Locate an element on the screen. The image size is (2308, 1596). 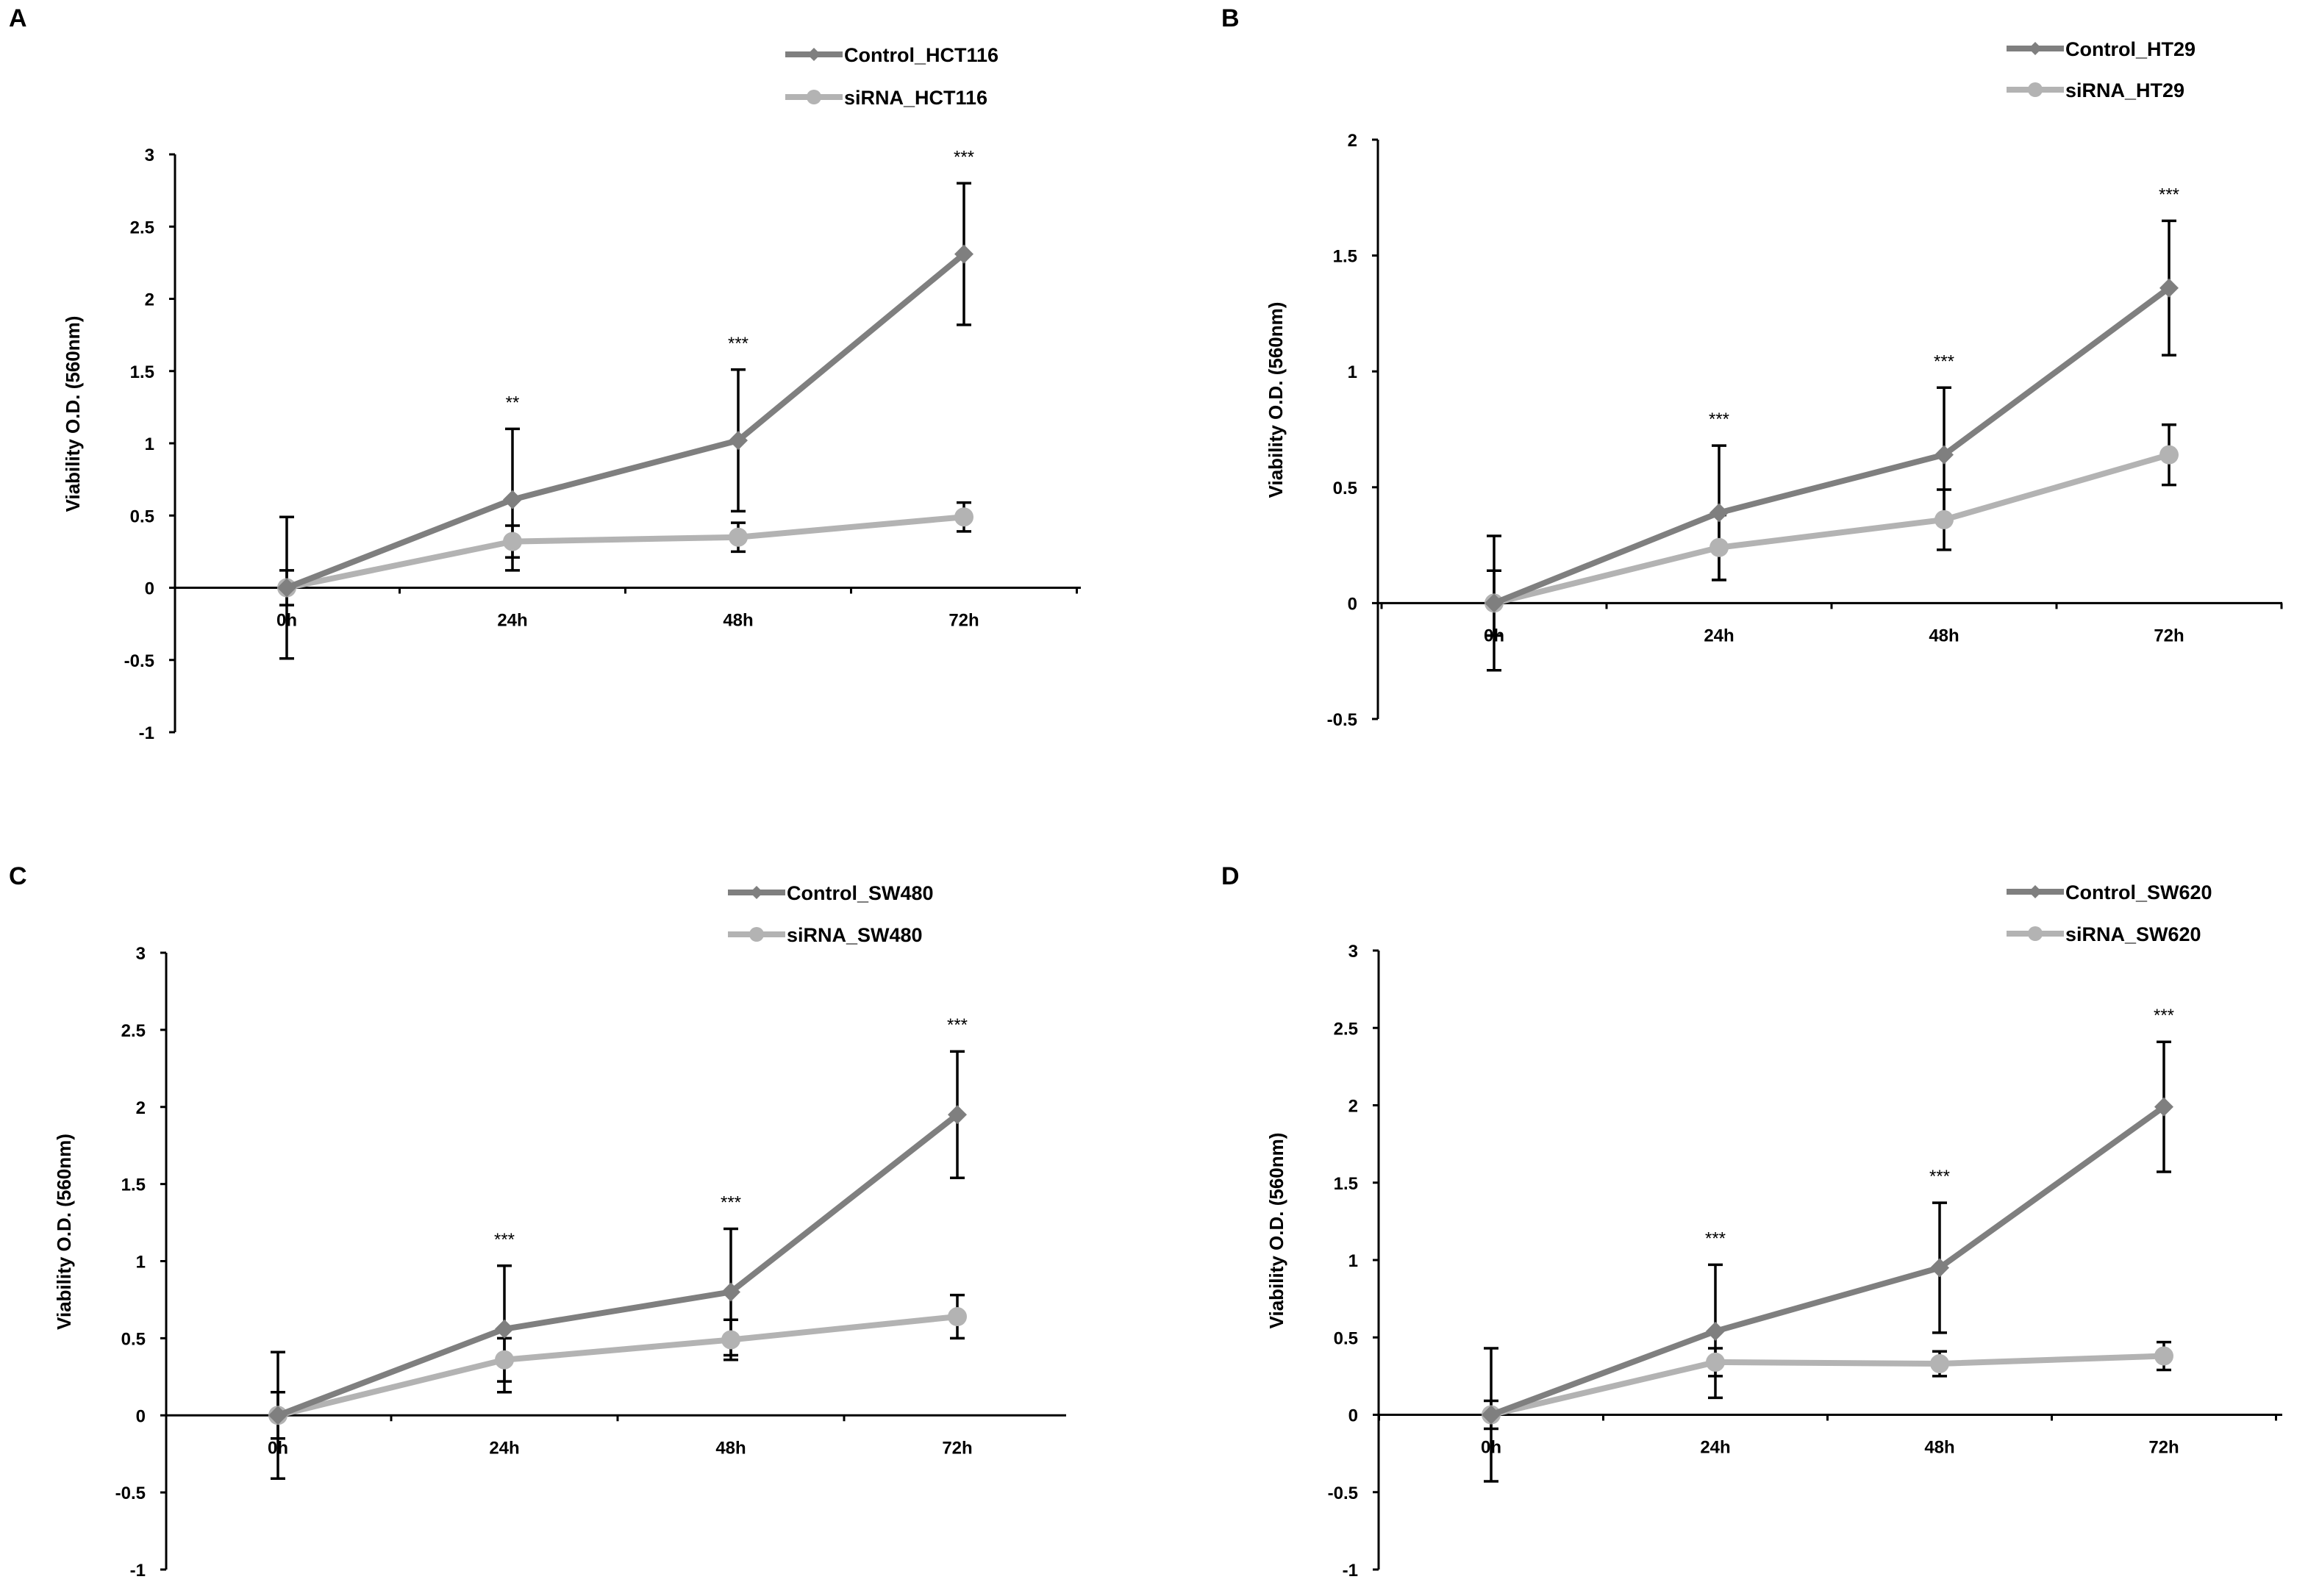
legend-label-1: siRNA_SW480 is located at coordinates (855, 935).